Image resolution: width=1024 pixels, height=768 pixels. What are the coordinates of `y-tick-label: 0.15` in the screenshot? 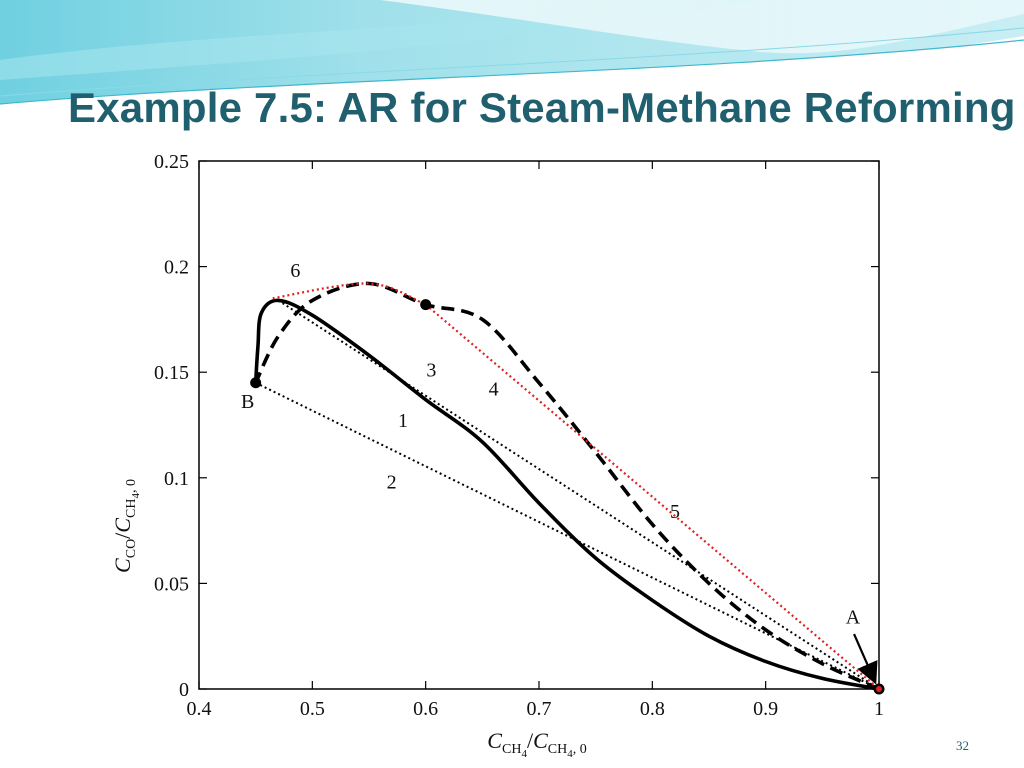 It's located at (171, 373).